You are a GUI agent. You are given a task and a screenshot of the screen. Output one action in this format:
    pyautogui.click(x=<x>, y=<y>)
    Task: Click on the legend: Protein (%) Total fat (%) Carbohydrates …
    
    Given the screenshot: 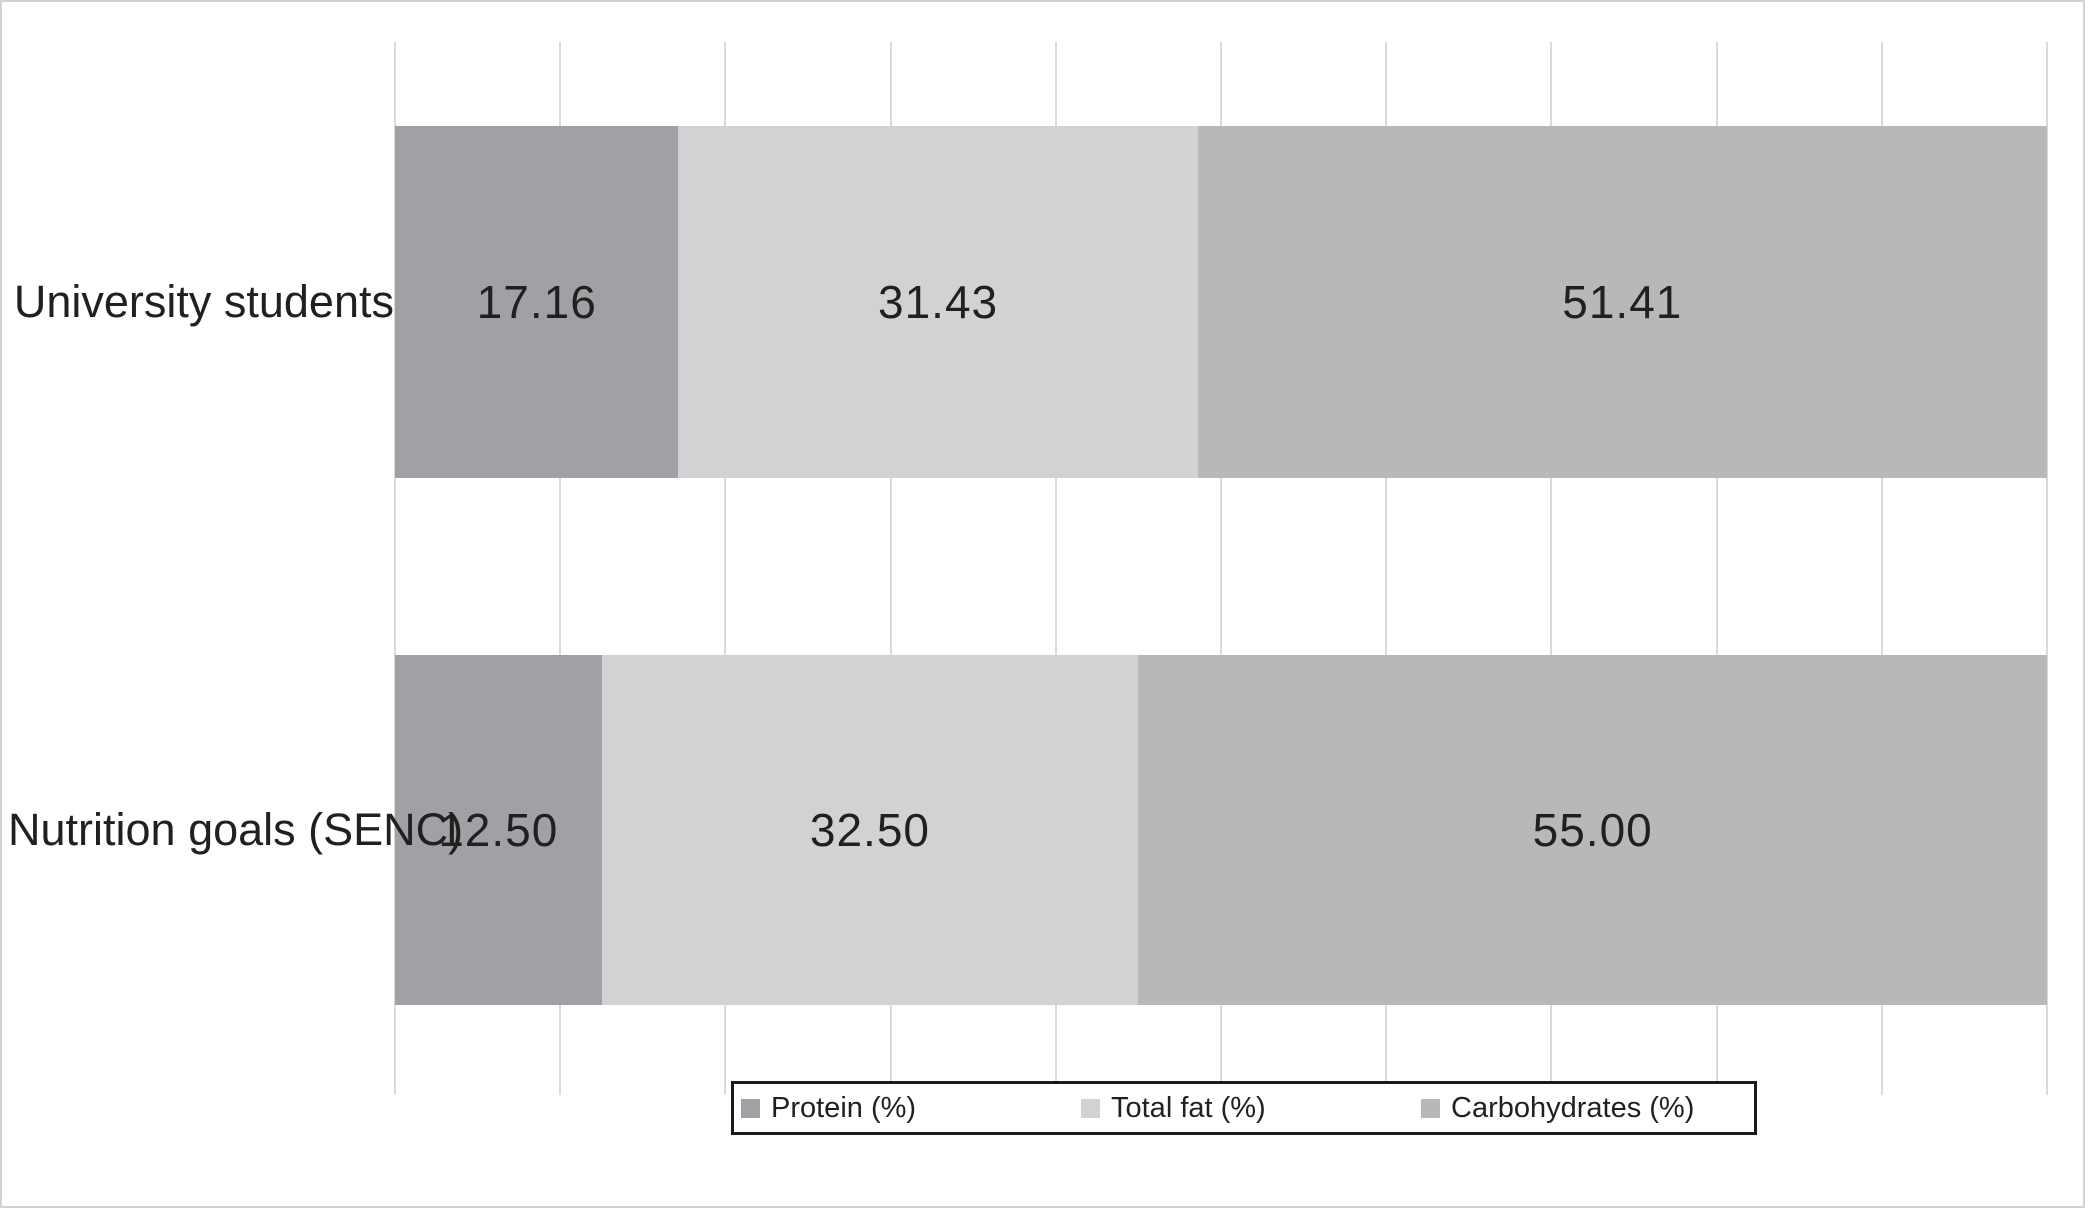 What is the action you would take?
    pyautogui.click(x=1244, y=1108)
    